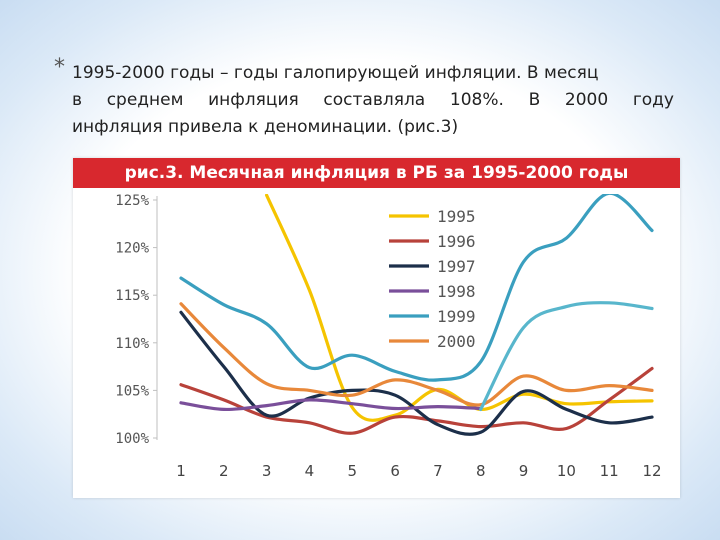 The image size is (720, 540). I want to click on x-tick-label: 7, so click(438, 471).